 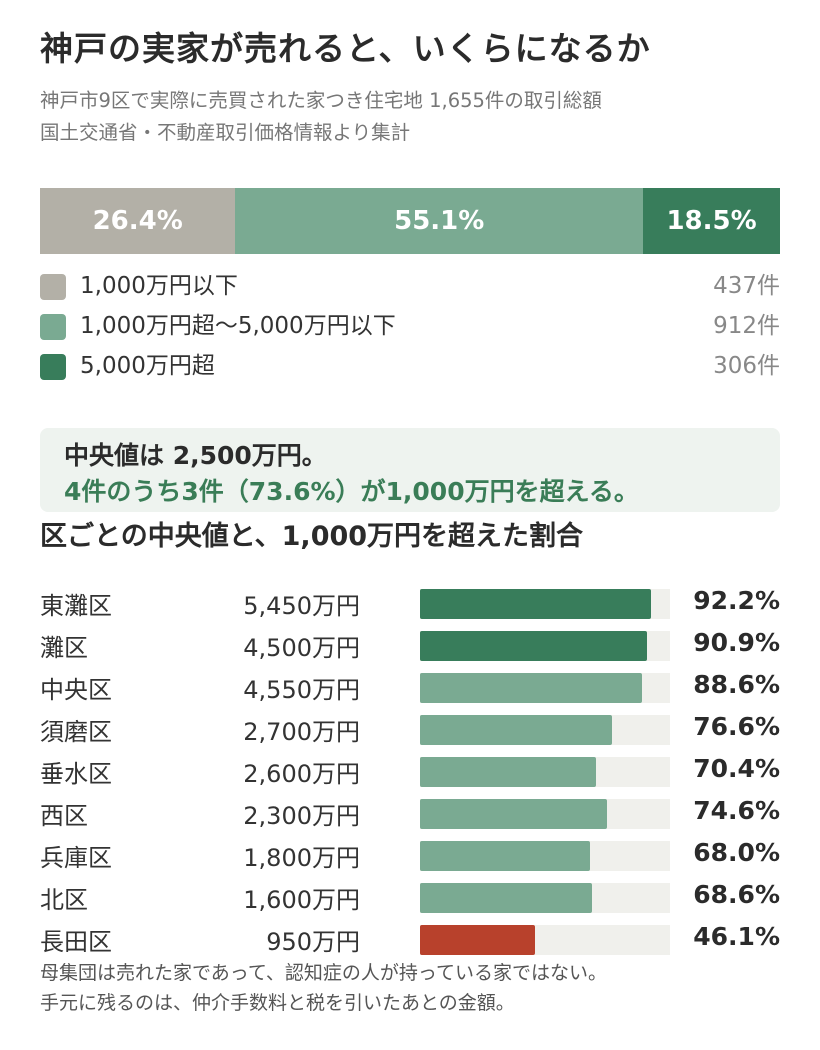 What do you see at coordinates (64, 648) in the screenshot?
I see `ward-name: 灘区` at bounding box center [64, 648].